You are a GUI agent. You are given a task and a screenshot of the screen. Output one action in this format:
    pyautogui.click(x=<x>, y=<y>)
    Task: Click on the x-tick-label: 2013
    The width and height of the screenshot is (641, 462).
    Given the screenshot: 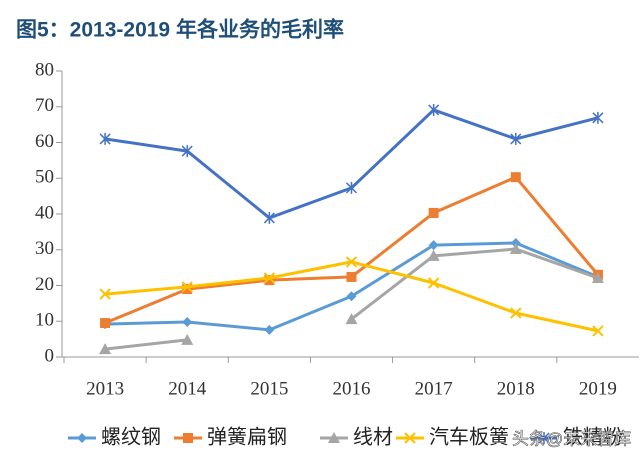 What is the action you would take?
    pyautogui.click(x=105, y=388)
    